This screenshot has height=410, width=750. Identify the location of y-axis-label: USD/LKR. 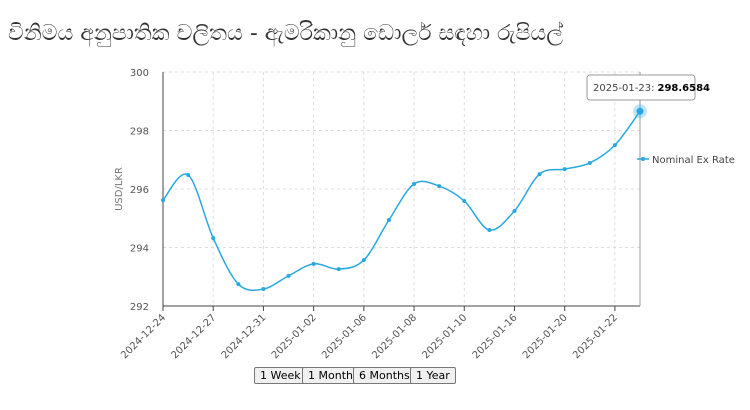
(119, 189).